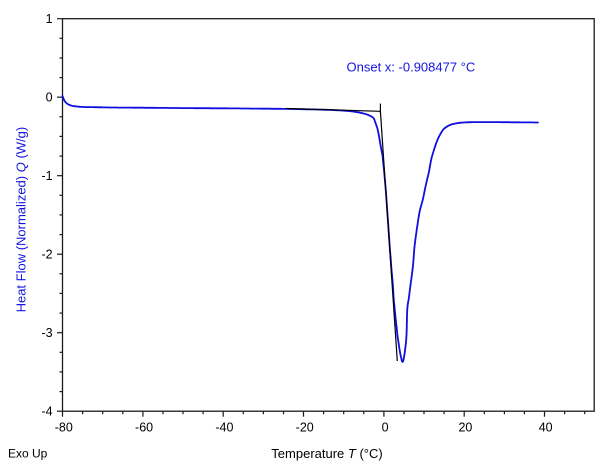  I want to click on svg-text: 40, so click(546, 427).